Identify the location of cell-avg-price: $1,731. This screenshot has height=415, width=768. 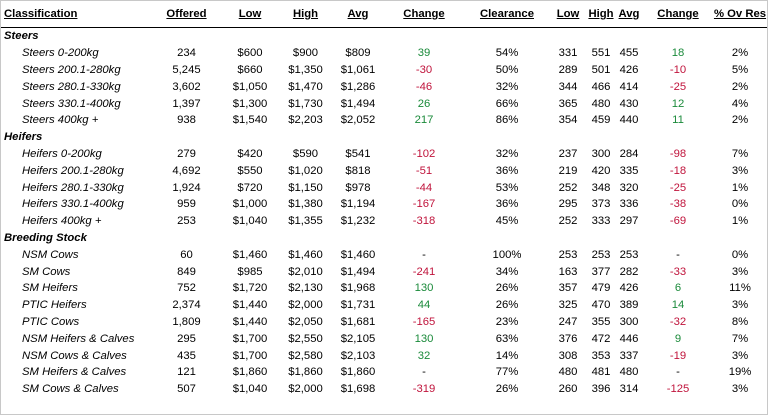
(358, 305).